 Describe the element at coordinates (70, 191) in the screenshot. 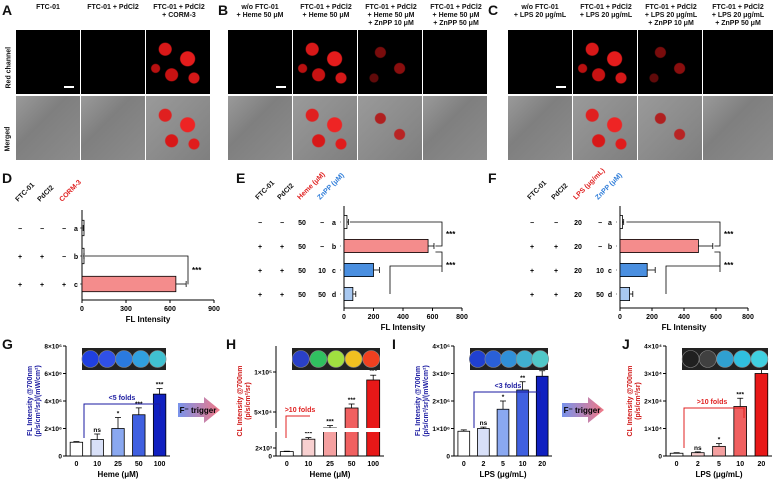

I see `table-header-d-2: CORM-3` at that location.